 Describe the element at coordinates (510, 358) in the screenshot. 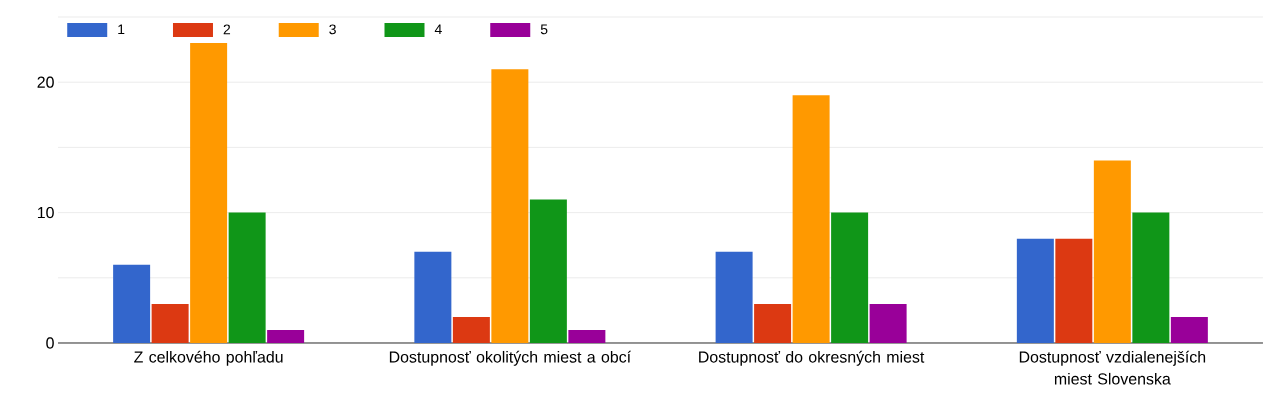

I see `x-tick-label: Dostupnosť okolitých miest a obcí` at that location.